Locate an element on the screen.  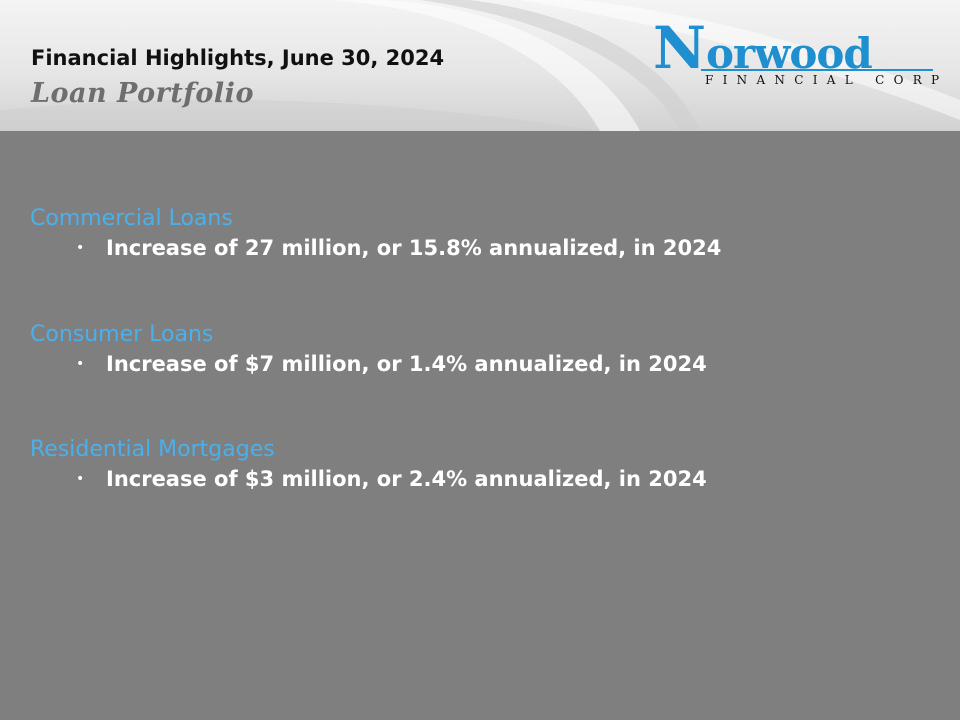
section-heading: Commercial Loans is located at coordinates (131, 218).